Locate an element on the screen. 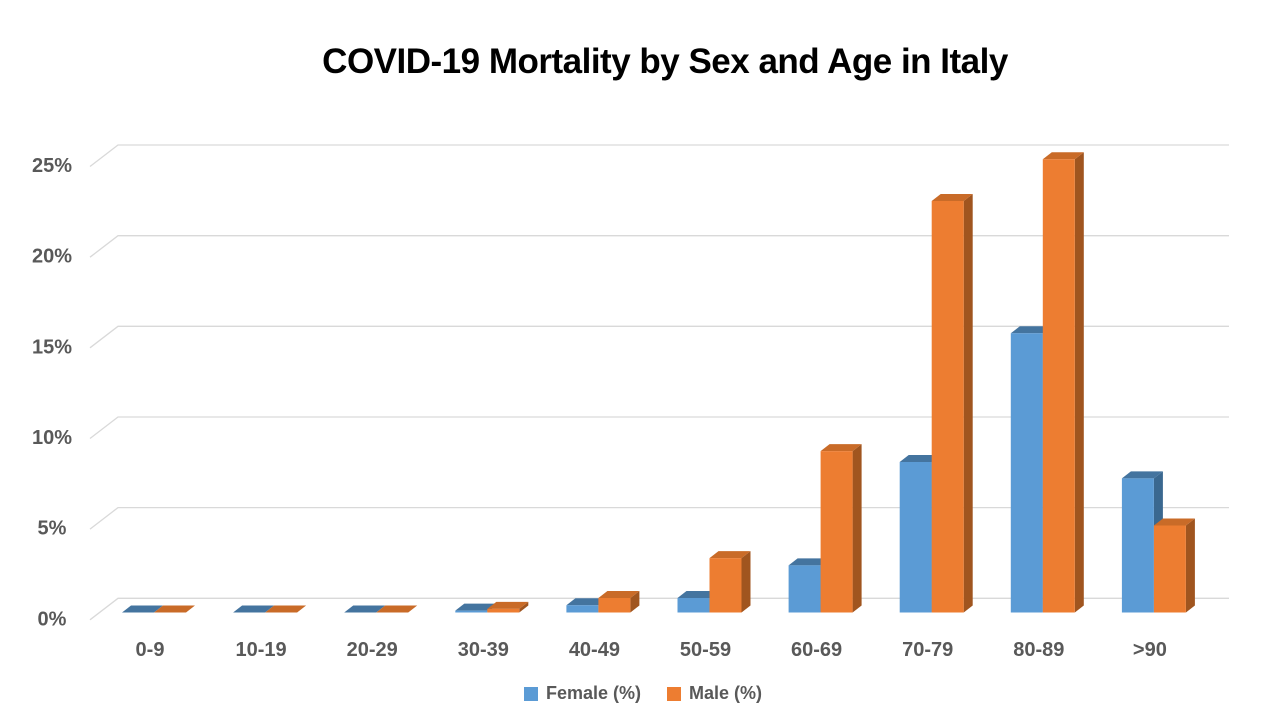 This screenshot has height=720, width=1280. legend-item-male: Male (%) is located at coordinates (714, 693).